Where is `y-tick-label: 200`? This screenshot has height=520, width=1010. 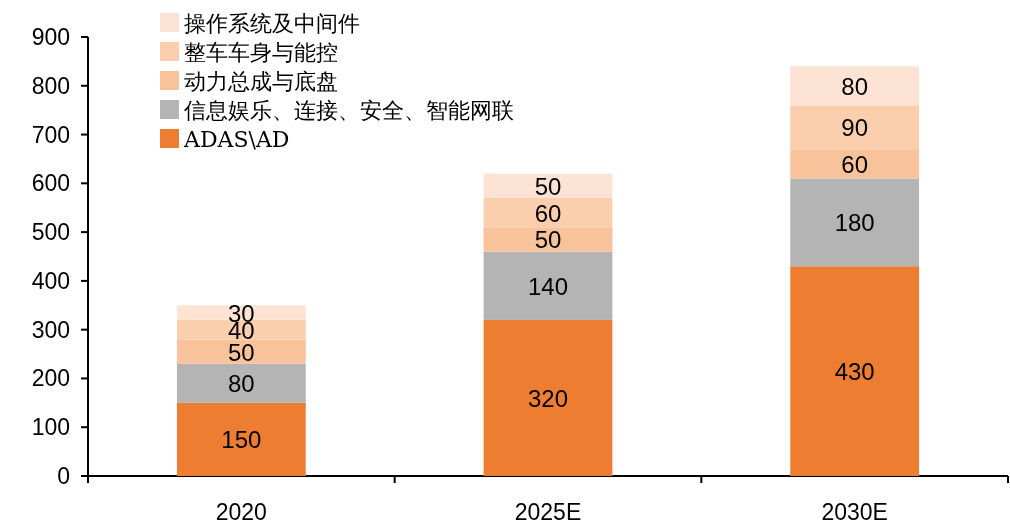 y-tick-label: 200 is located at coordinates (50, 378).